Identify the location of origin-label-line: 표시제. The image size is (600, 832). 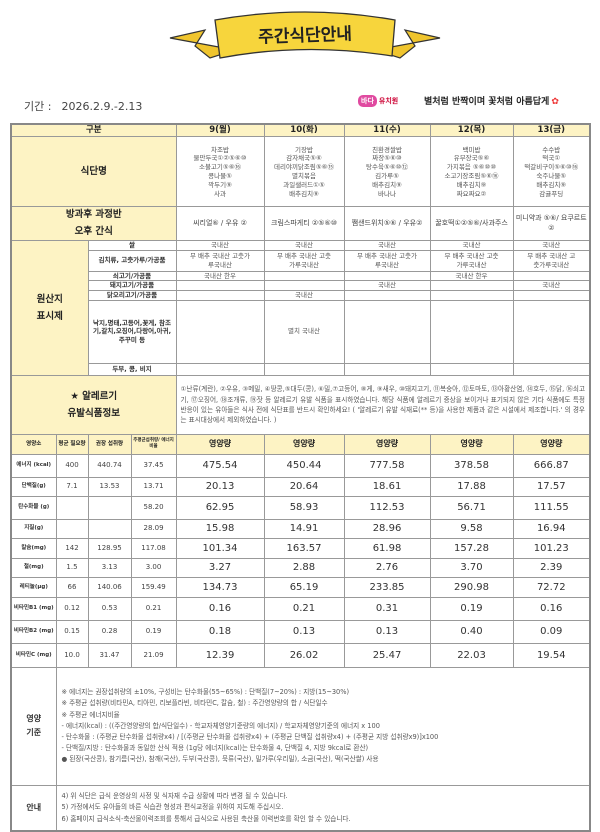
(49, 316).